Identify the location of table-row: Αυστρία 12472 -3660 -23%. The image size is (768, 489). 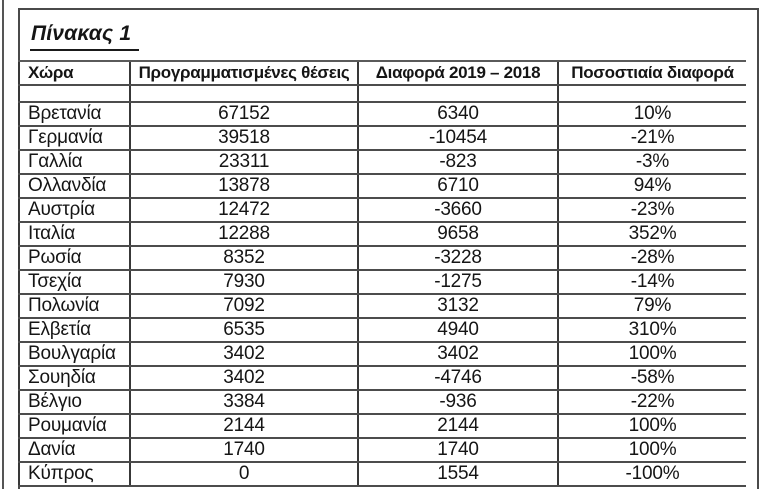
(382, 210).